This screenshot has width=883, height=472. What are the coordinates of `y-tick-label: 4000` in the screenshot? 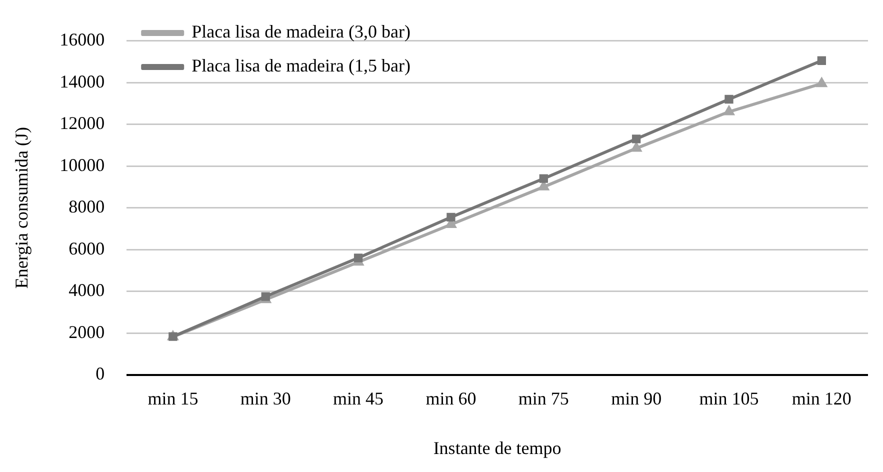 It's located at (86, 290).